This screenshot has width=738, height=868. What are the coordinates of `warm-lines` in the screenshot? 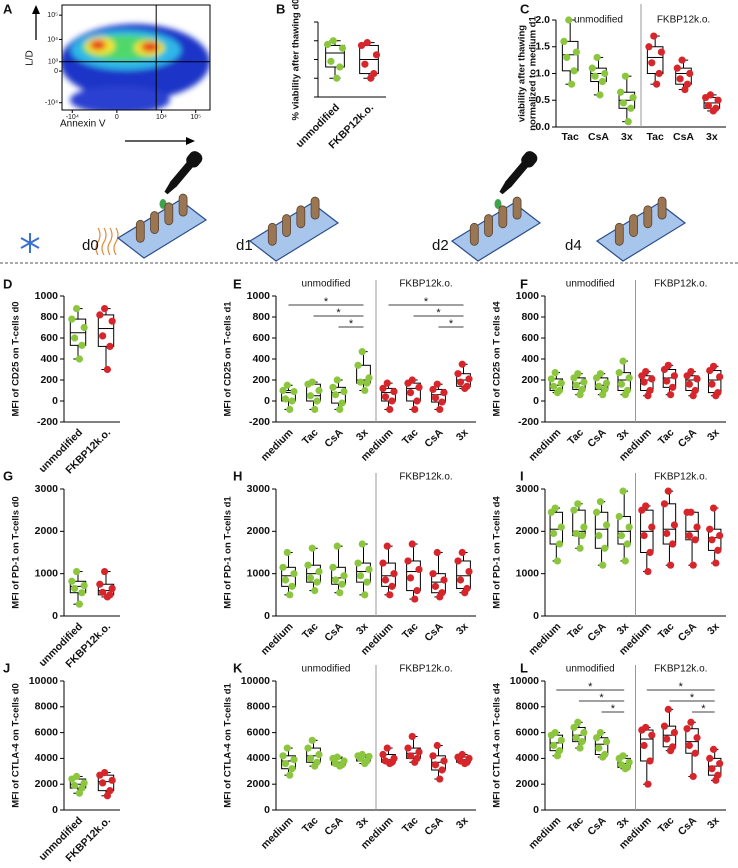 It's located at (107, 241).